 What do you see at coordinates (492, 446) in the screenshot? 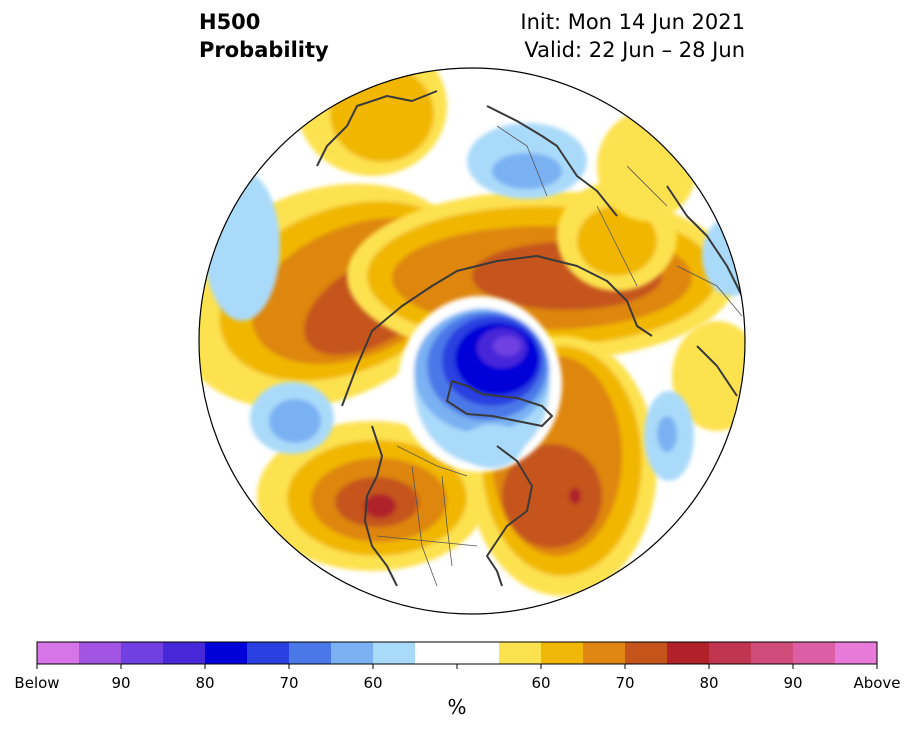
I see `anomaly-hudson-bay` at bounding box center [492, 446].